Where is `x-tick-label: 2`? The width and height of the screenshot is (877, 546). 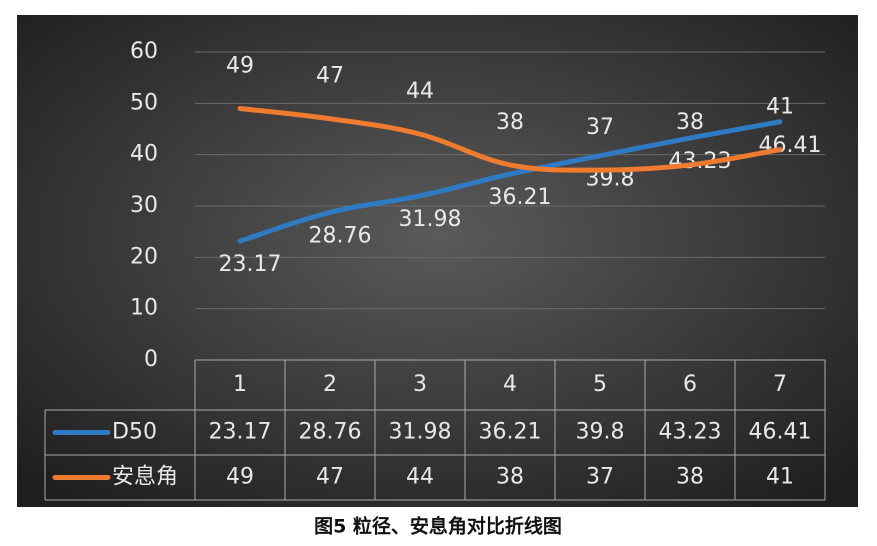 x-tick-label: 2 is located at coordinates (330, 384).